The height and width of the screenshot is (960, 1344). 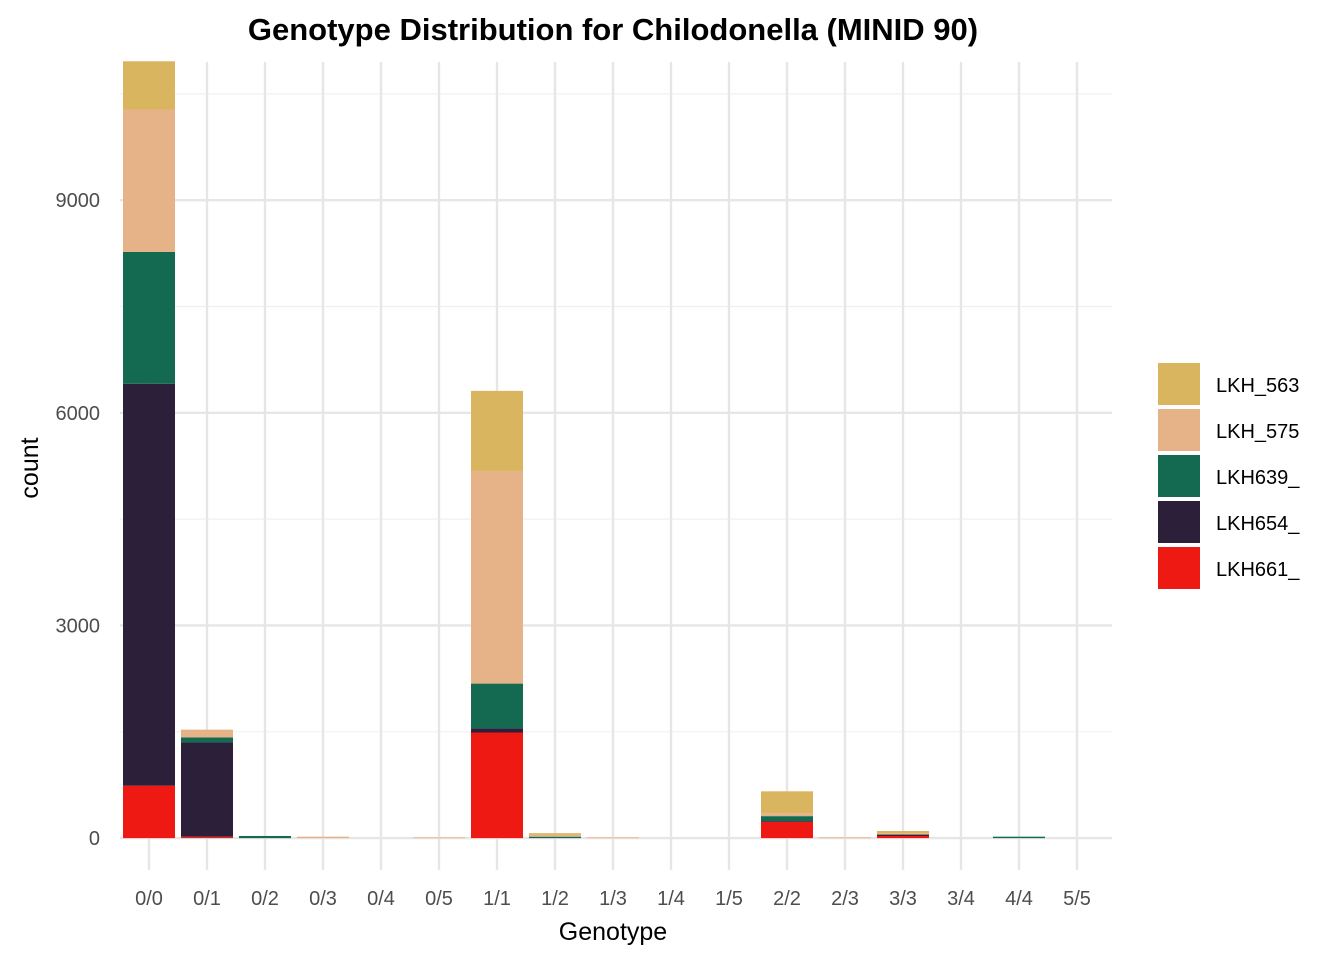 I want to click on bar-0-5-lkh575, so click(x=439, y=838).